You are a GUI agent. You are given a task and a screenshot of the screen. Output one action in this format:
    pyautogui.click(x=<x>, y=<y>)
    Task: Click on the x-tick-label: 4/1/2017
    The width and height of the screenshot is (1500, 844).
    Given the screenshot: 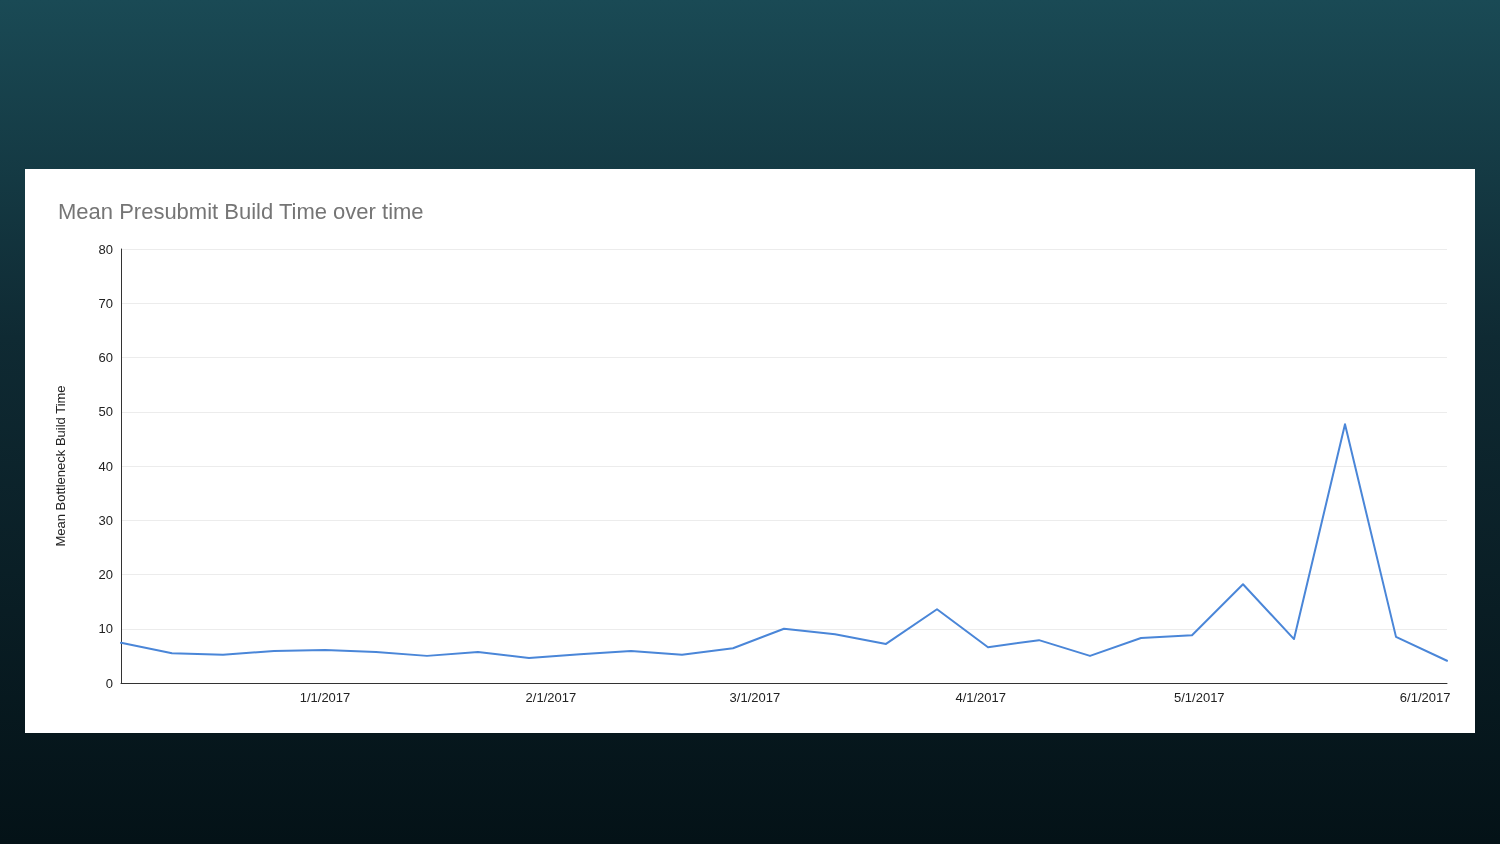 What is the action you would take?
    pyautogui.click(x=981, y=697)
    